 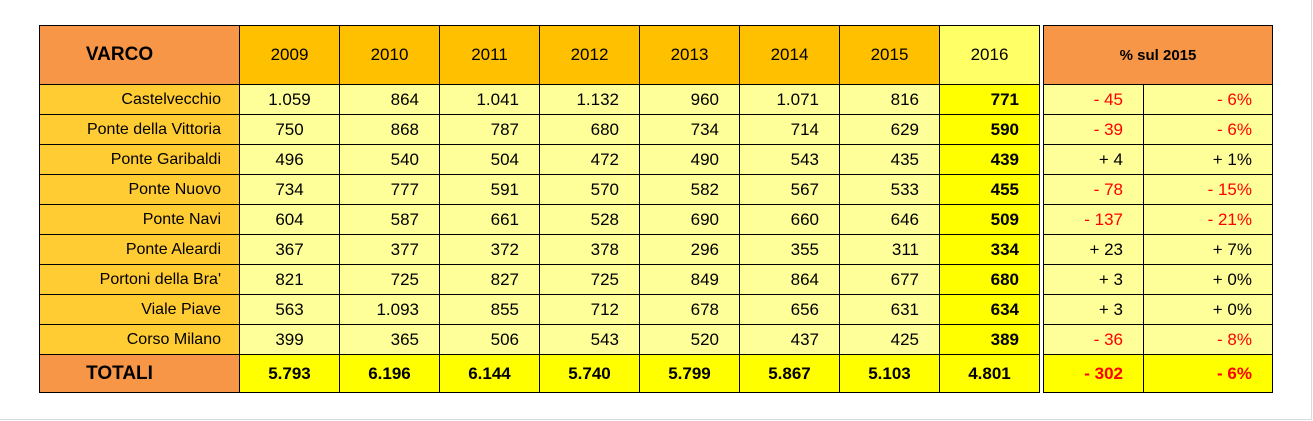 What do you see at coordinates (289, 309) in the screenshot?
I see `count-cell: 563` at bounding box center [289, 309].